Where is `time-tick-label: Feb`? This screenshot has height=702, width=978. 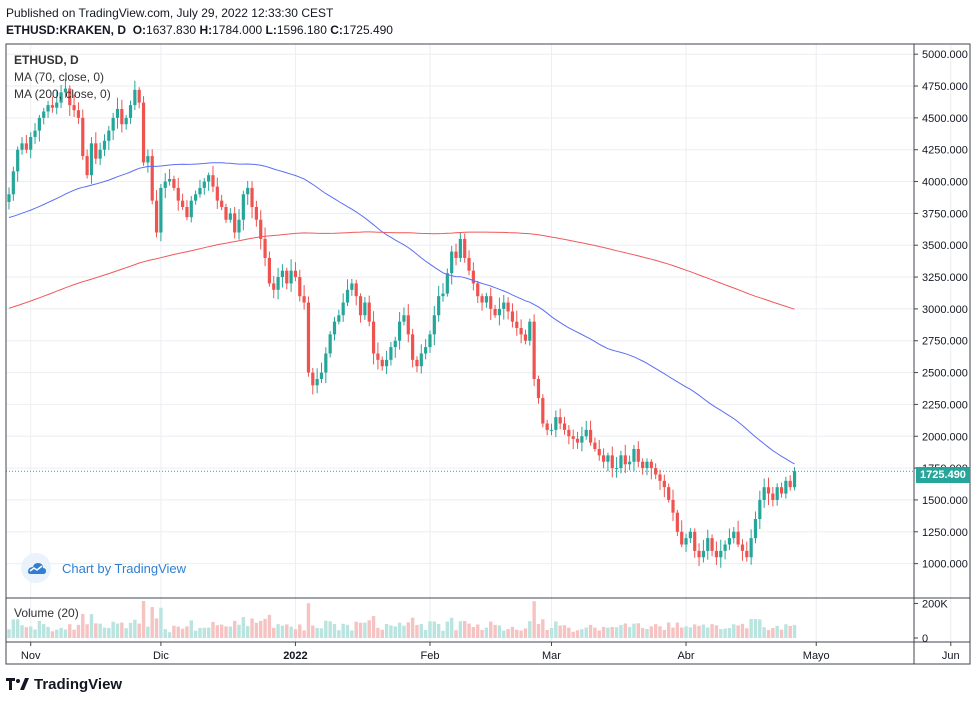
time-tick-label: Feb is located at coordinates (429, 656).